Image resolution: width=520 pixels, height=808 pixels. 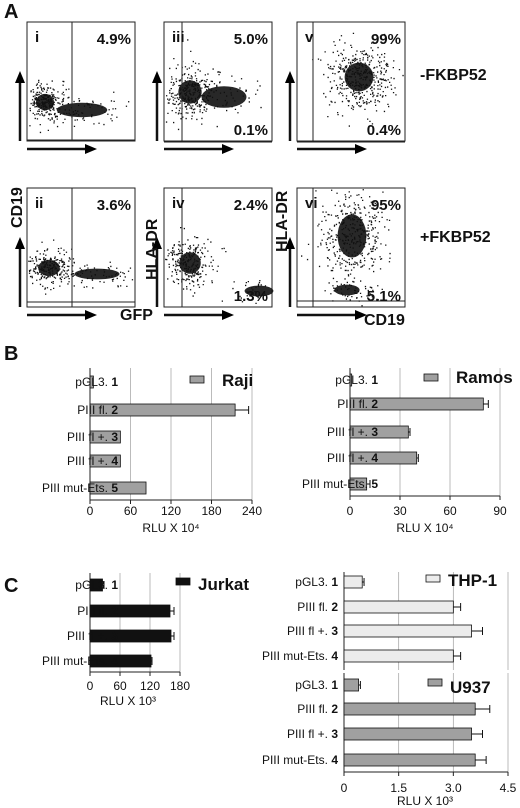 What do you see at coordinates (11, 586) in the screenshot?
I see `panel-label-c: C` at bounding box center [11, 586].